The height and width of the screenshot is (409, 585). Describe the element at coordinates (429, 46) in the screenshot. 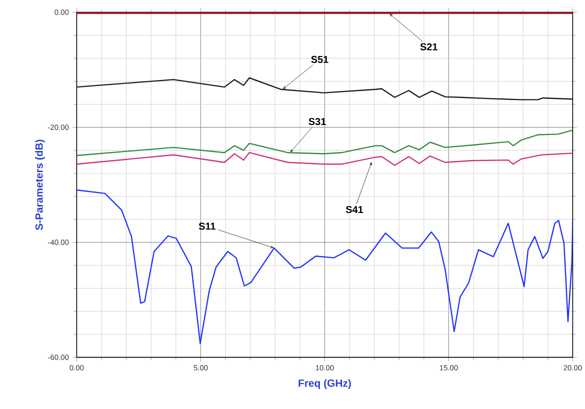

I see `annotation: S21` at that location.